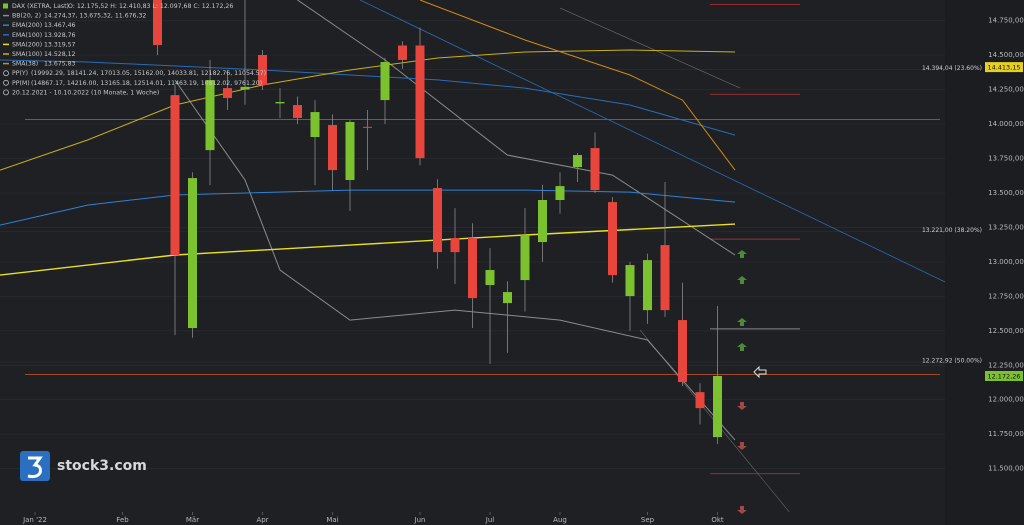 This screenshot has height=525, width=1024. I want to click on logo-mark, so click(35, 467).